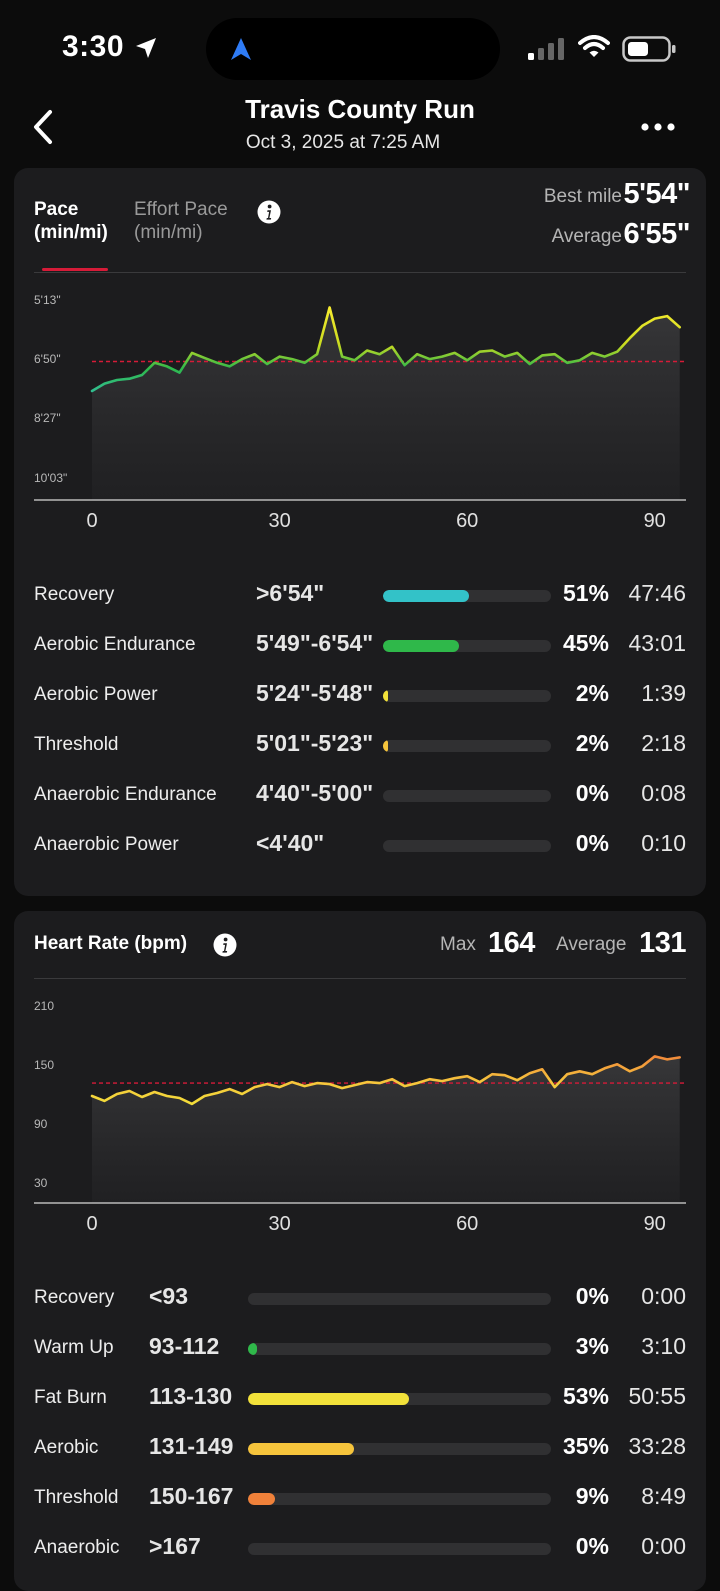 Image resolution: width=720 pixels, height=1591 pixels. Describe the element at coordinates (184, 1346) in the screenshot. I see `zone-range: 93-112` at that location.